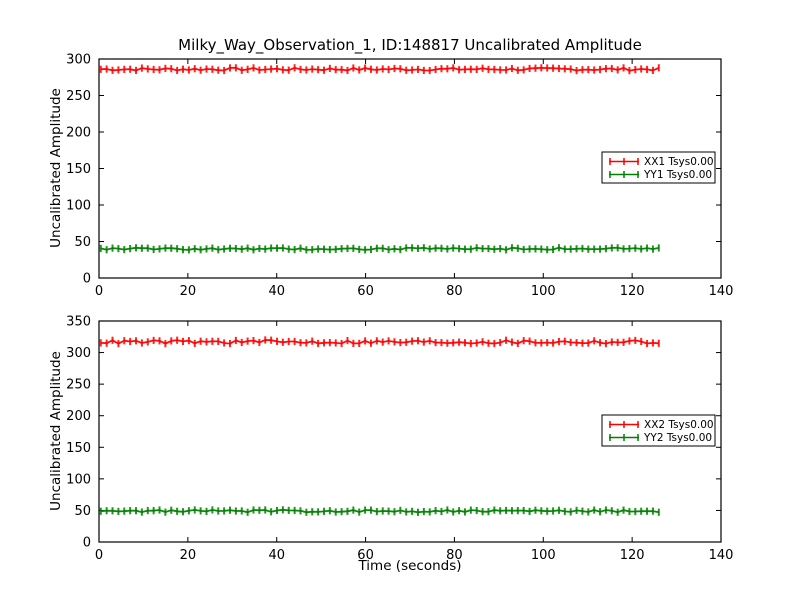  Describe the element at coordinates (679, 425) in the screenshot. I see `legend-label: XX2 Tsys0.00` at that location.